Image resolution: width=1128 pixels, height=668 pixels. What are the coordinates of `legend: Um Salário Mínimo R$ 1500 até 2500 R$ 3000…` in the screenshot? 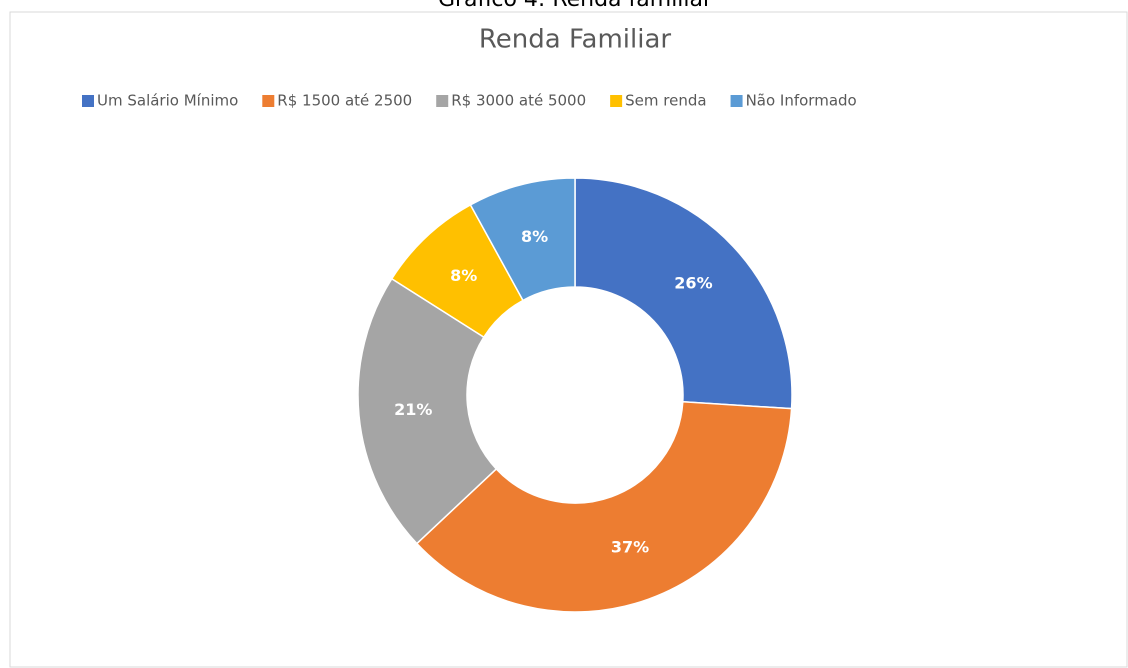 It's located at (469, 101).